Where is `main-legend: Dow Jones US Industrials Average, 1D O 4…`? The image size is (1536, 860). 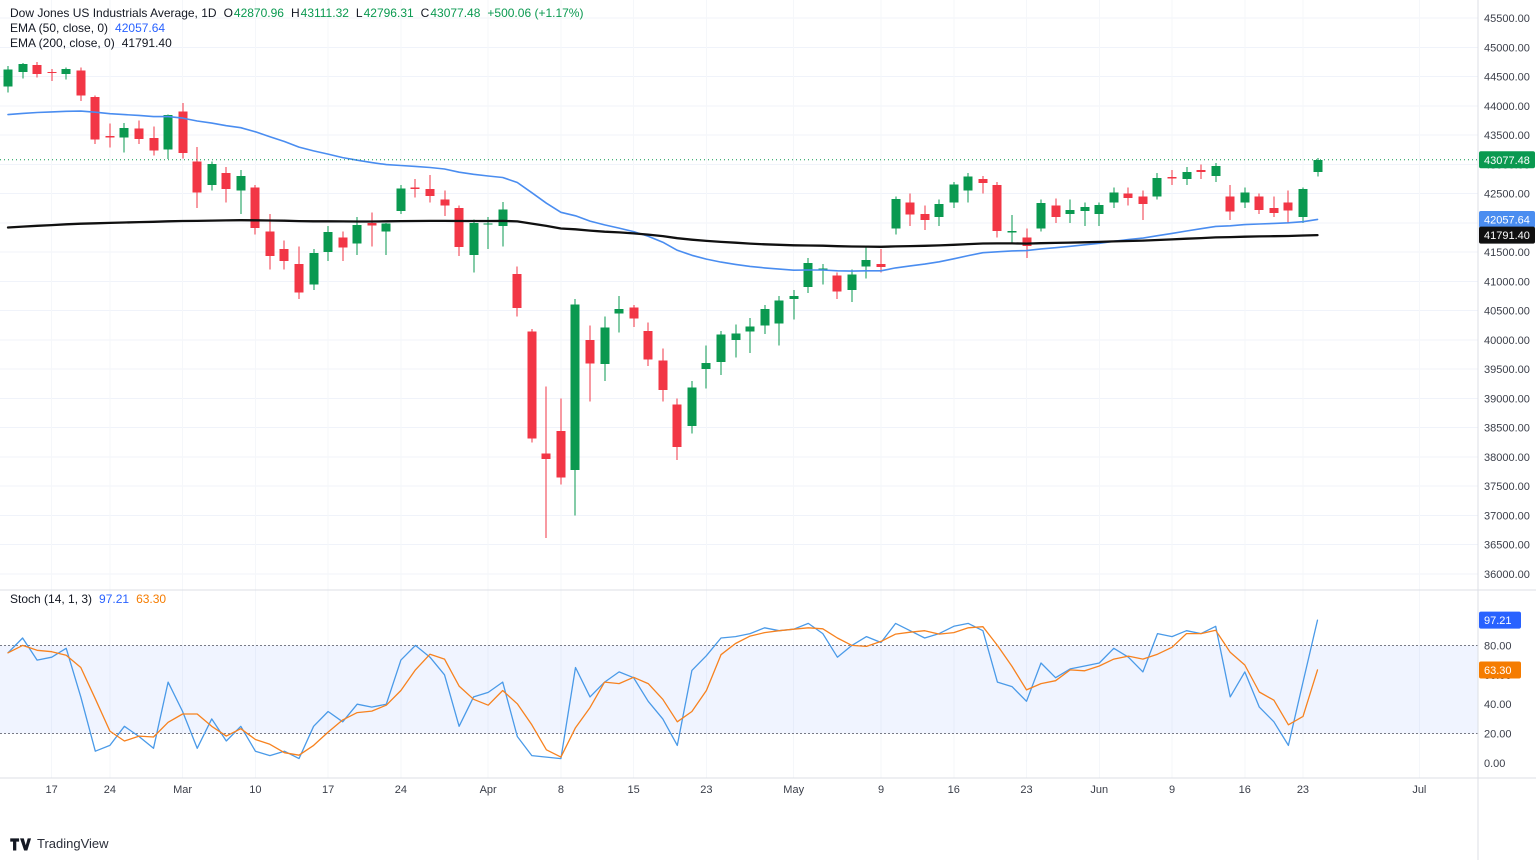 main-legend: Dow Jones US Industrials Average, 1D O 4… is located at coordinates (296, 13).